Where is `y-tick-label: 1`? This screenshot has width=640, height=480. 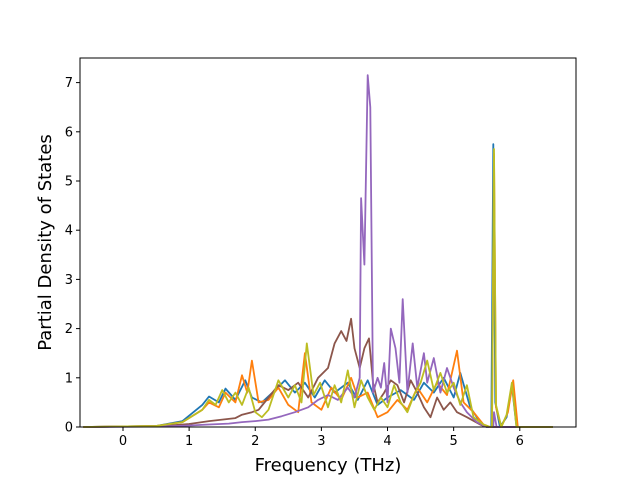 y-tick-label: 1 is located at coordinates (69, 378).